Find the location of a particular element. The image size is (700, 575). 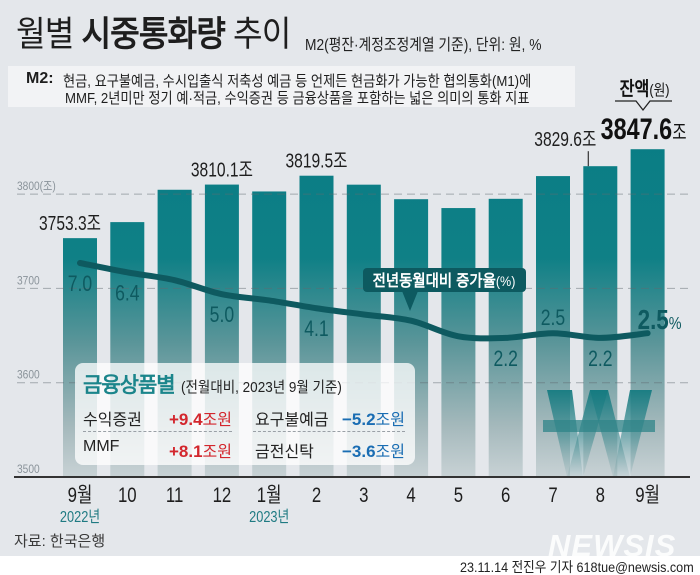

products-row: MMF +8.1조원 금전신탁 −3.6조원 is located at coordinates (245, 450).